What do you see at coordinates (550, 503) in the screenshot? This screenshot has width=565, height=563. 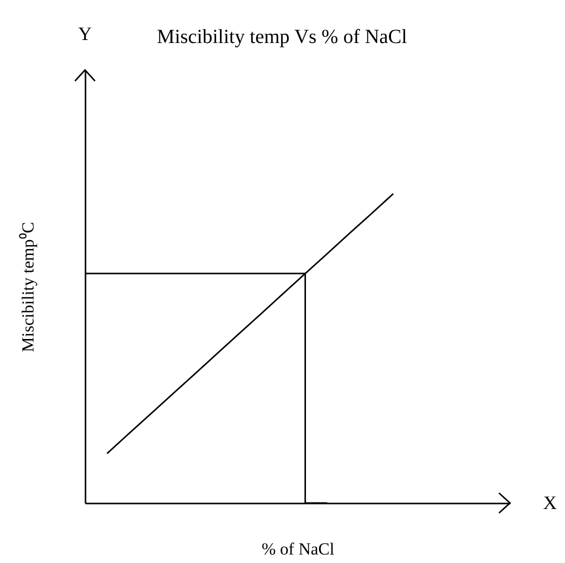 I see `text: X` at bounding box center [550, 503].